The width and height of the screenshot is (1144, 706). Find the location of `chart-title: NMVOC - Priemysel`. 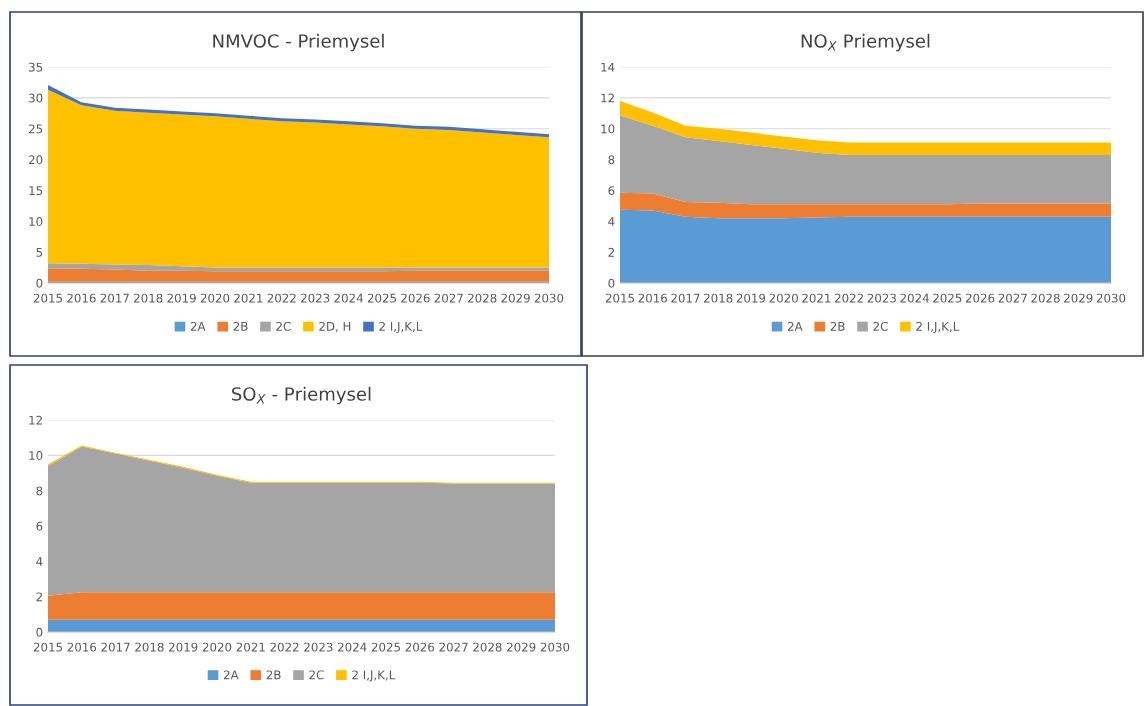

chart-title: NMVOC - Priemysel is located at coordinates (298, 42).